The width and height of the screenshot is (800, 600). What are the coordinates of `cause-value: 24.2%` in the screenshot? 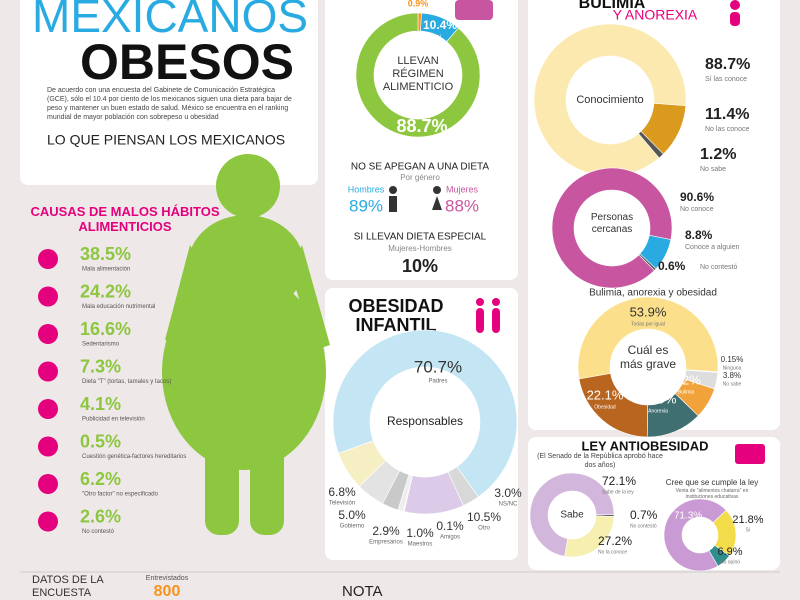 It's located at (105, 291).